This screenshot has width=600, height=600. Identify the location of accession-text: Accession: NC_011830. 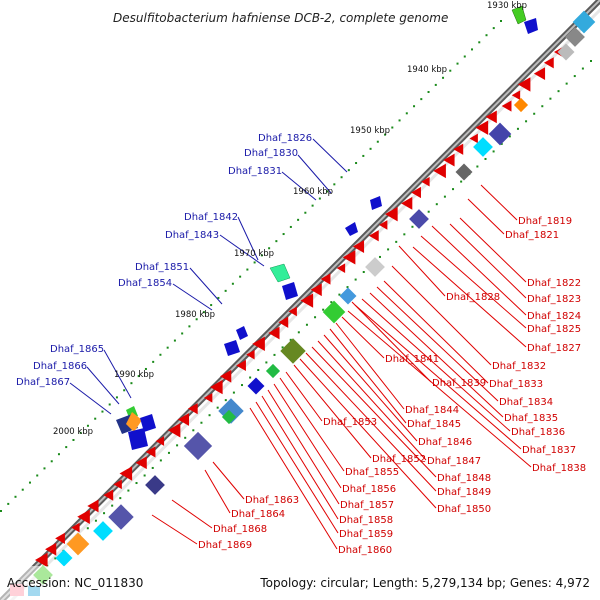
(75, 583).